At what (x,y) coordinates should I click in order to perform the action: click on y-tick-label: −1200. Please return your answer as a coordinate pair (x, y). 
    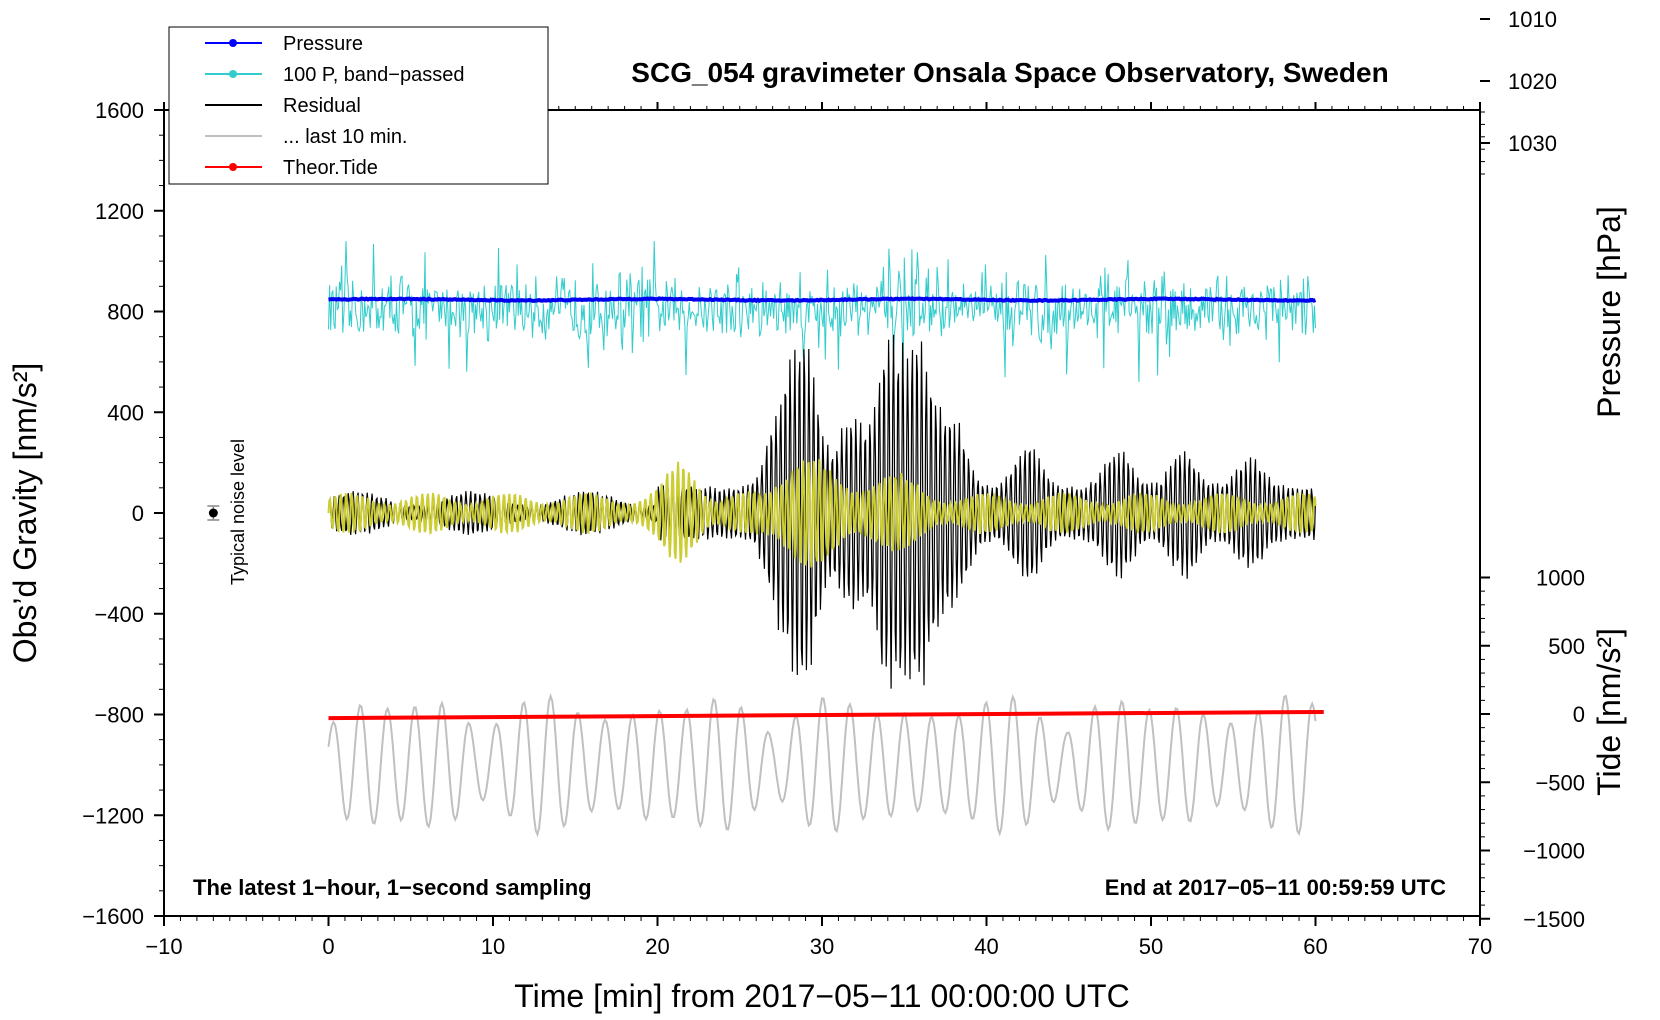
    Looking at the image, I should click on (113, 815).